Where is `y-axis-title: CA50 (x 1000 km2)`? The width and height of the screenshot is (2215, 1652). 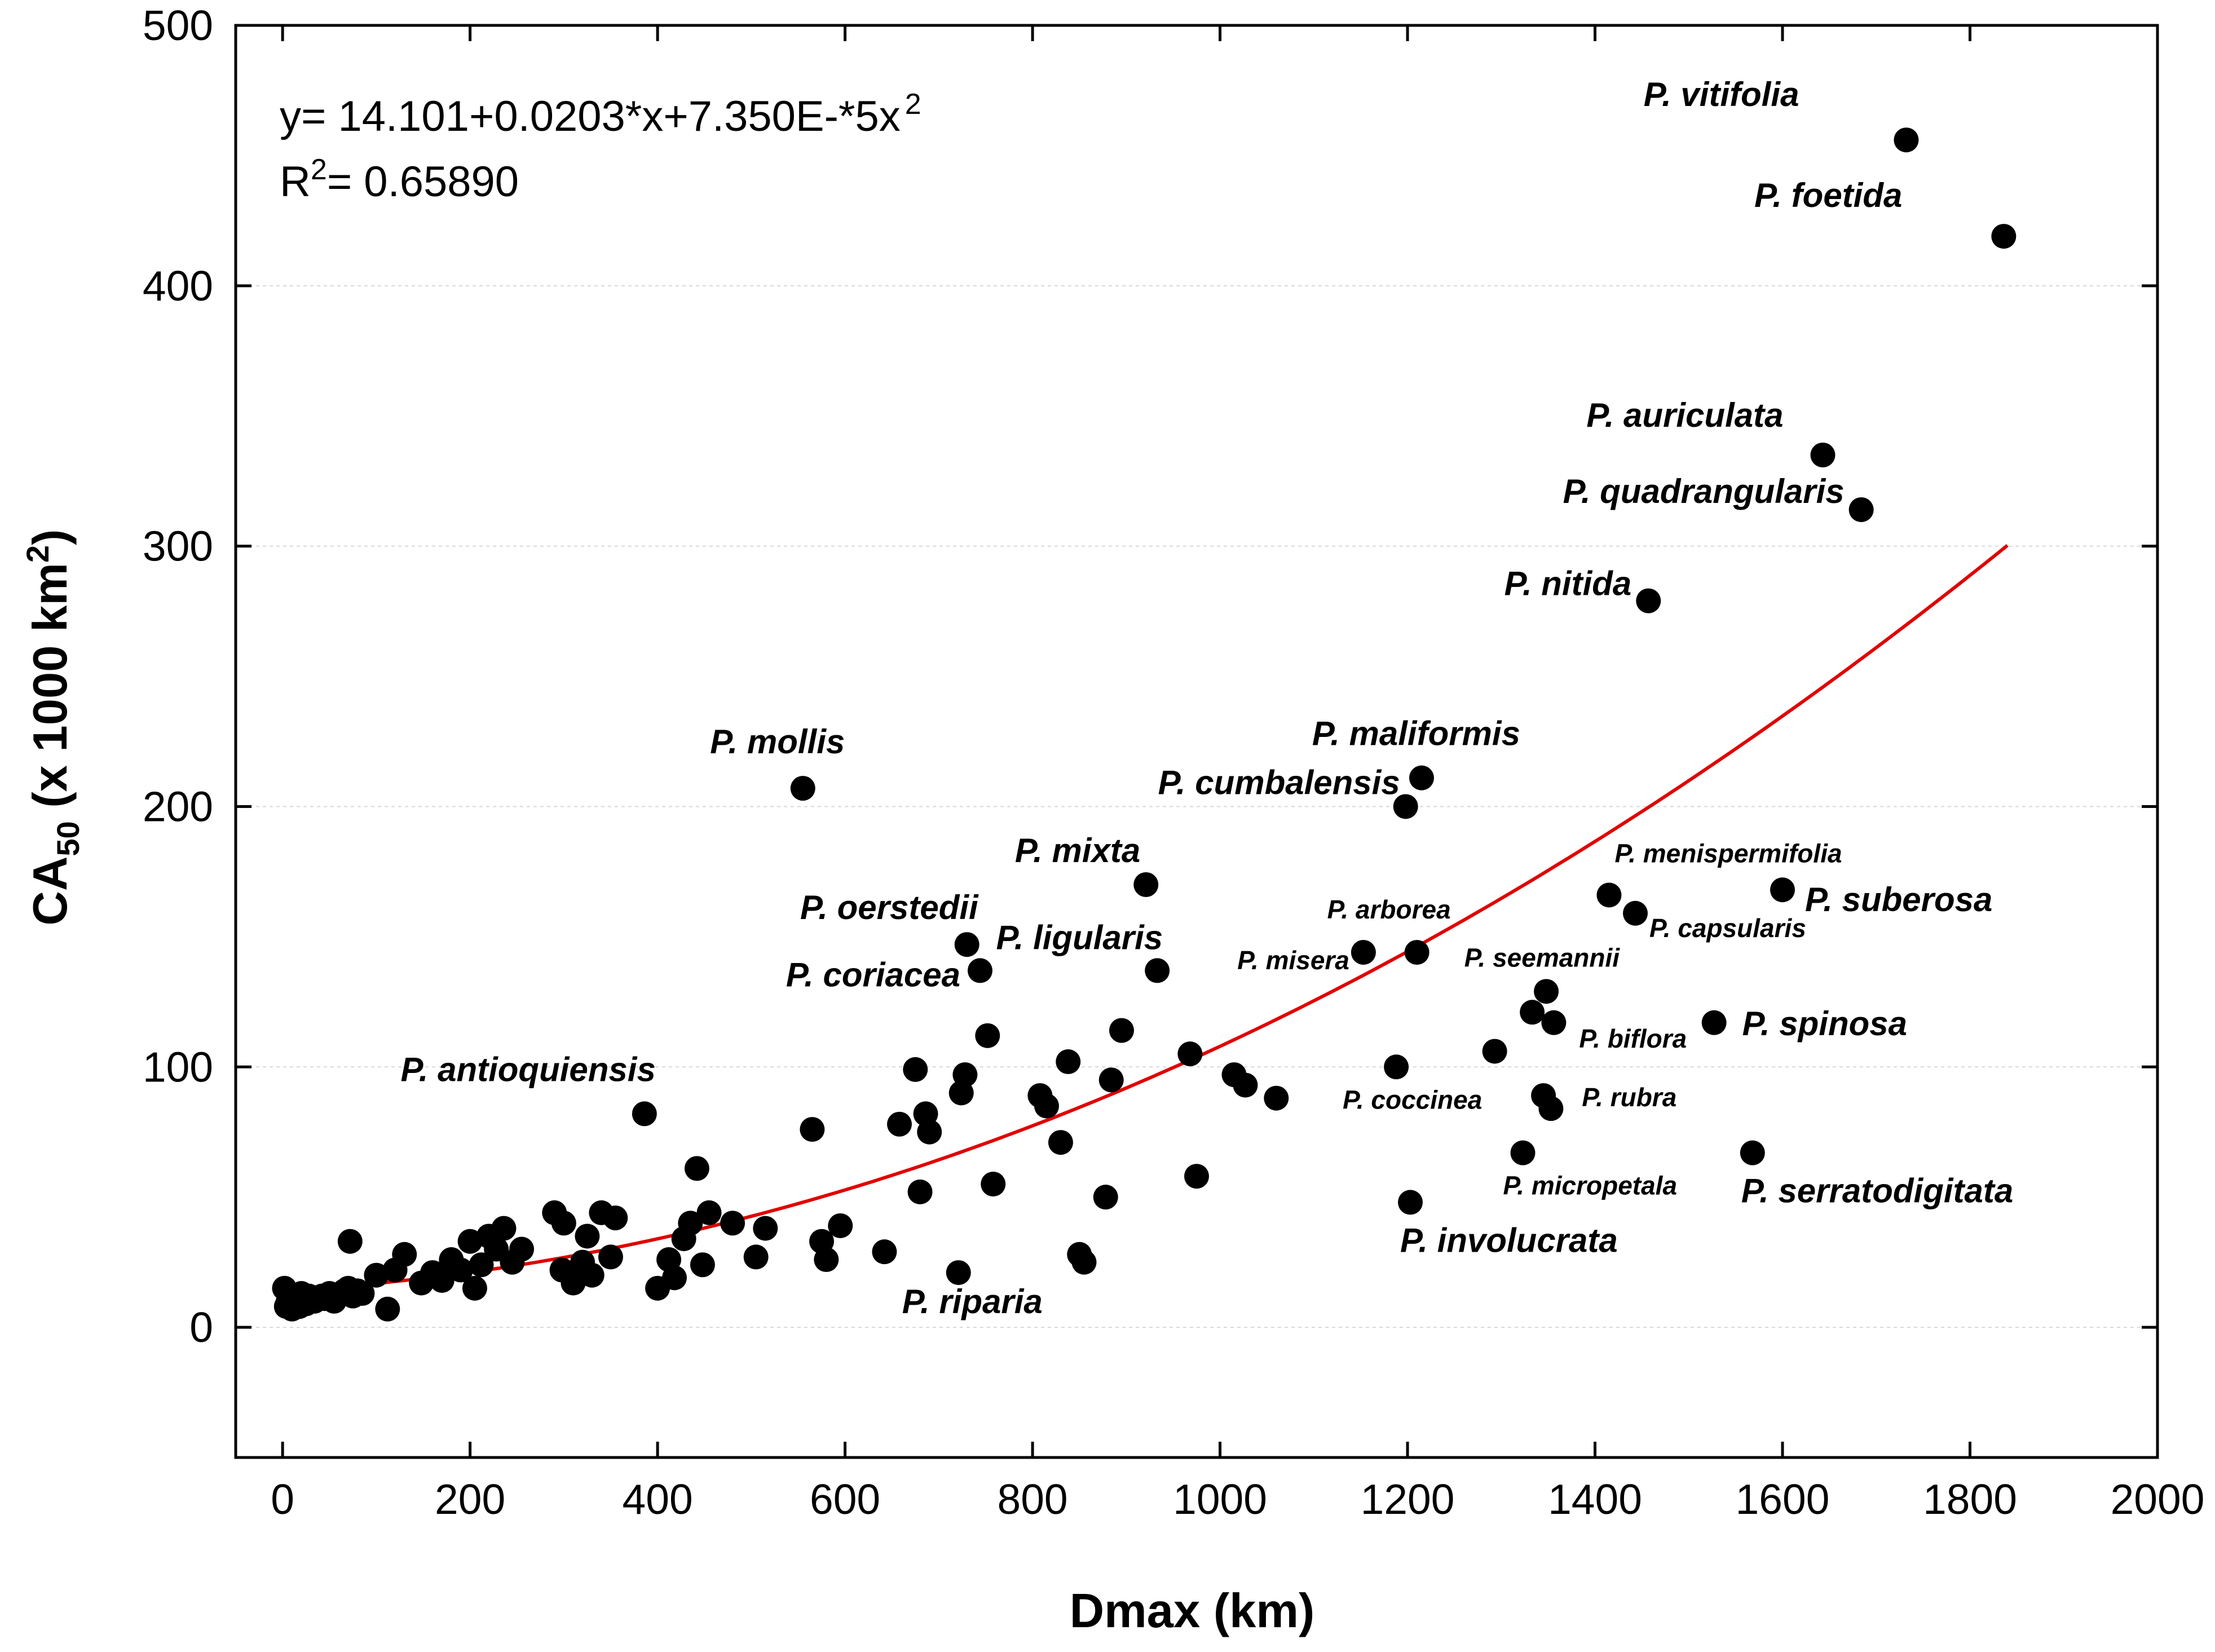
y-axis-title: CA50 (x 1000 km2) is located at coordinates (53, 727).